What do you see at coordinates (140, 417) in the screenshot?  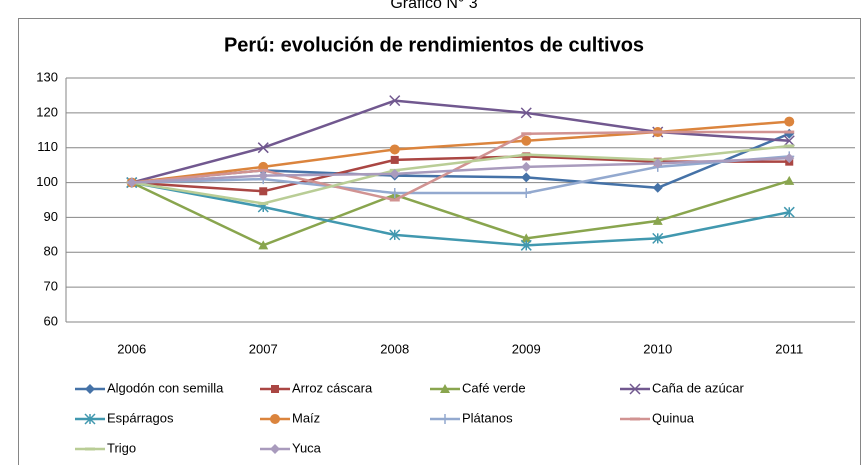 I see `legend-label: Espárragos` at bounding box center [140, 417].